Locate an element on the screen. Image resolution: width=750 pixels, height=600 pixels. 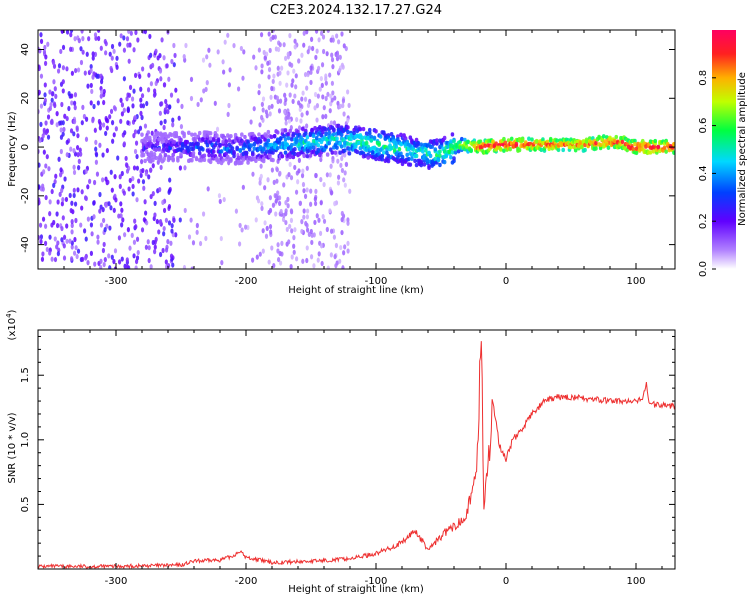
heatmap-y-tick-label: -40 is located at coordinates (25, 244).